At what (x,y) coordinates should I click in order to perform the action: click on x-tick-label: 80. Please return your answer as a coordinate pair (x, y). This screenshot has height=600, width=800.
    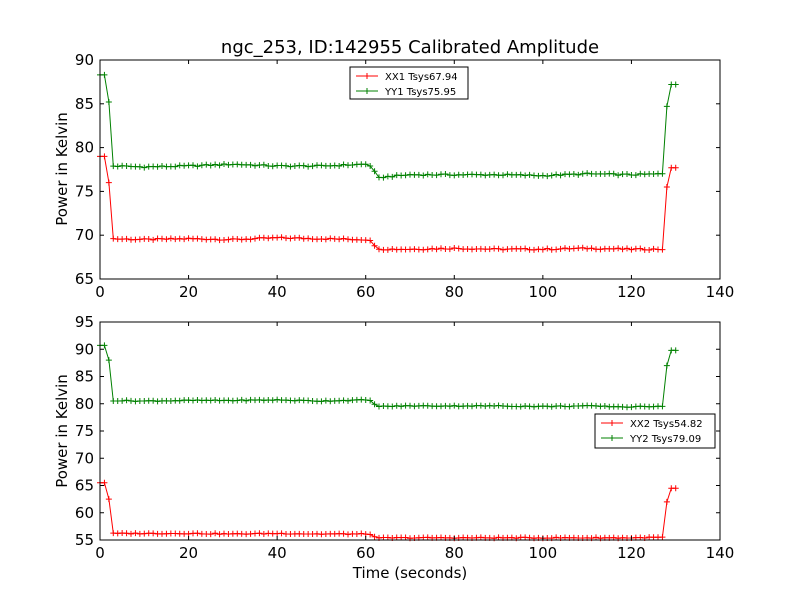
    Looking at the image, I should click on (454, 553).